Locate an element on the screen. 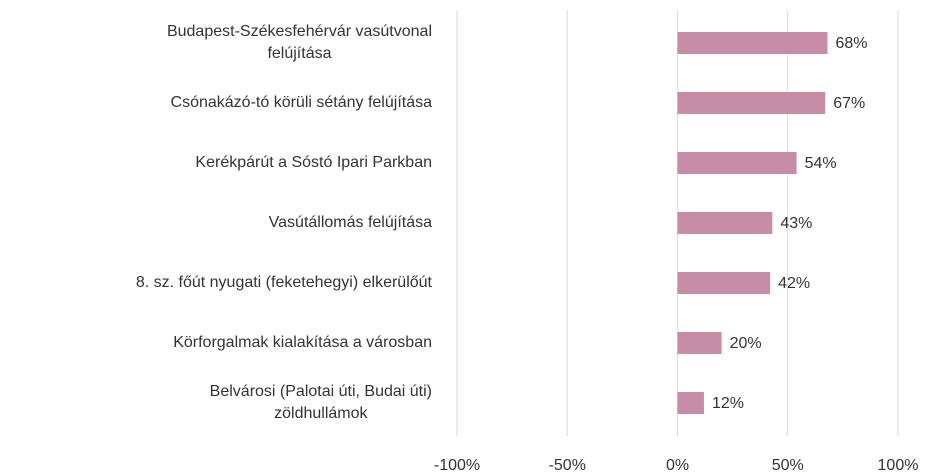 This screenshot has width=928, height=476. x-tick-label: 100% is located at coordinates (898, 465).